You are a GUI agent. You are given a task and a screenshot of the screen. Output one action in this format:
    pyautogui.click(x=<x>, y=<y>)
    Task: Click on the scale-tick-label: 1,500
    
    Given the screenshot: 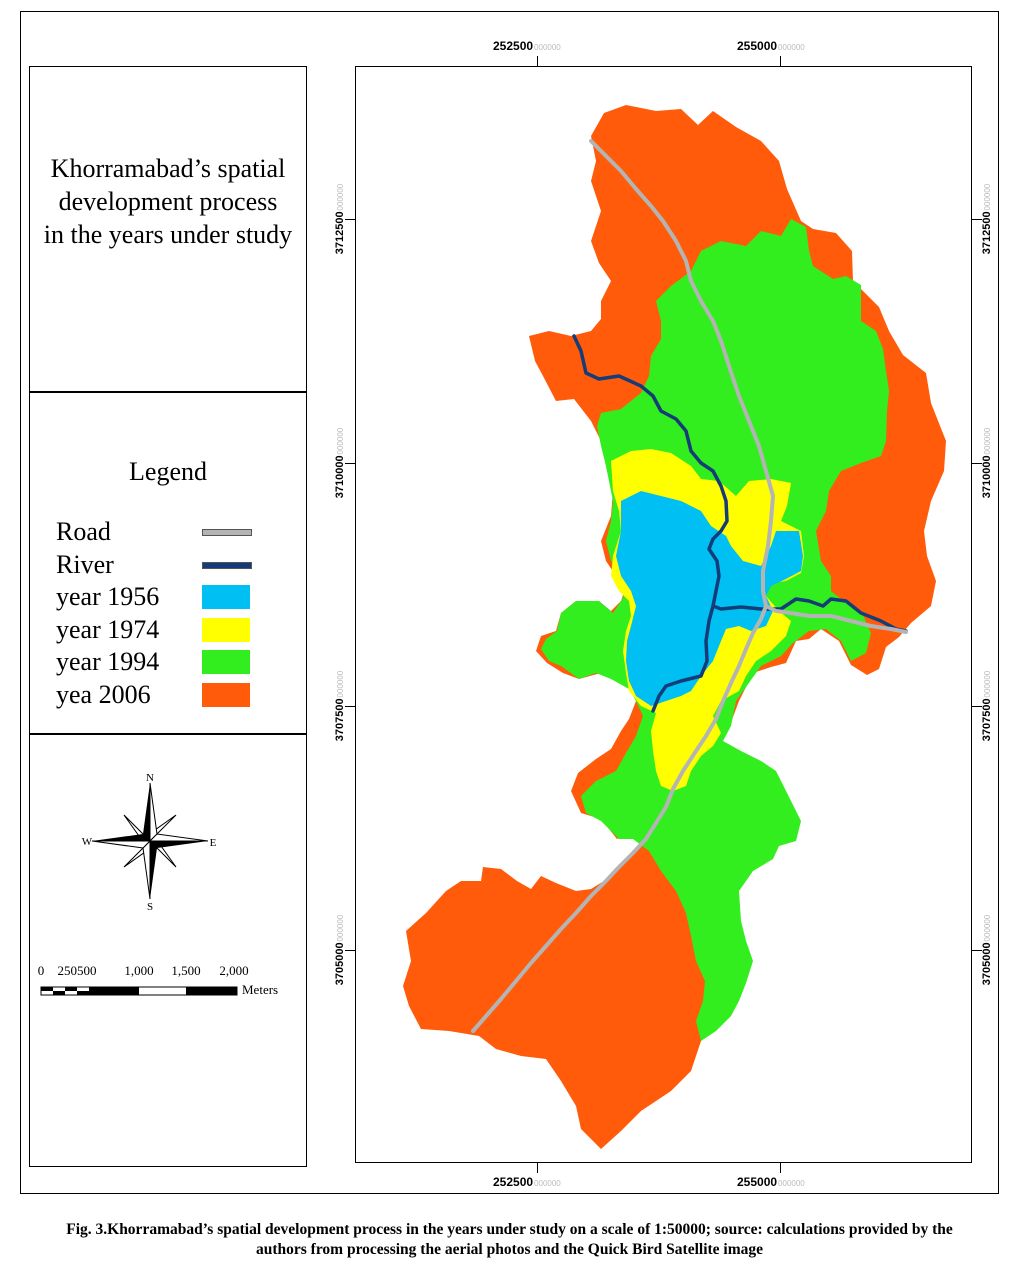 What is the action you would take?
    pyautogui.click(x=185, y=970)
    